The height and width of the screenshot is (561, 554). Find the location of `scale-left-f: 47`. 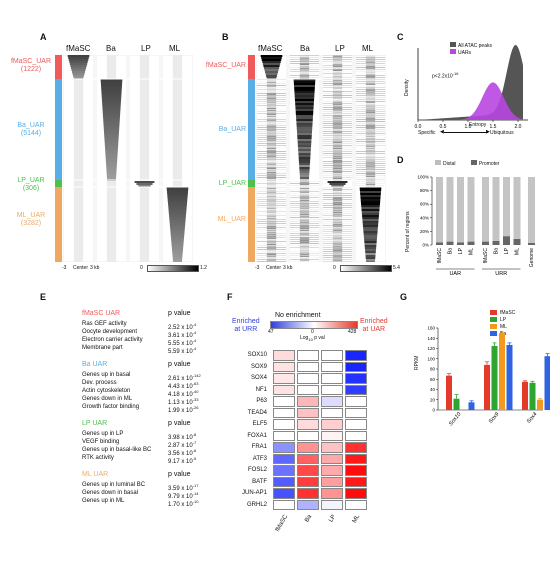

scale-left-f: 47 is located at coordinates (271, 332).